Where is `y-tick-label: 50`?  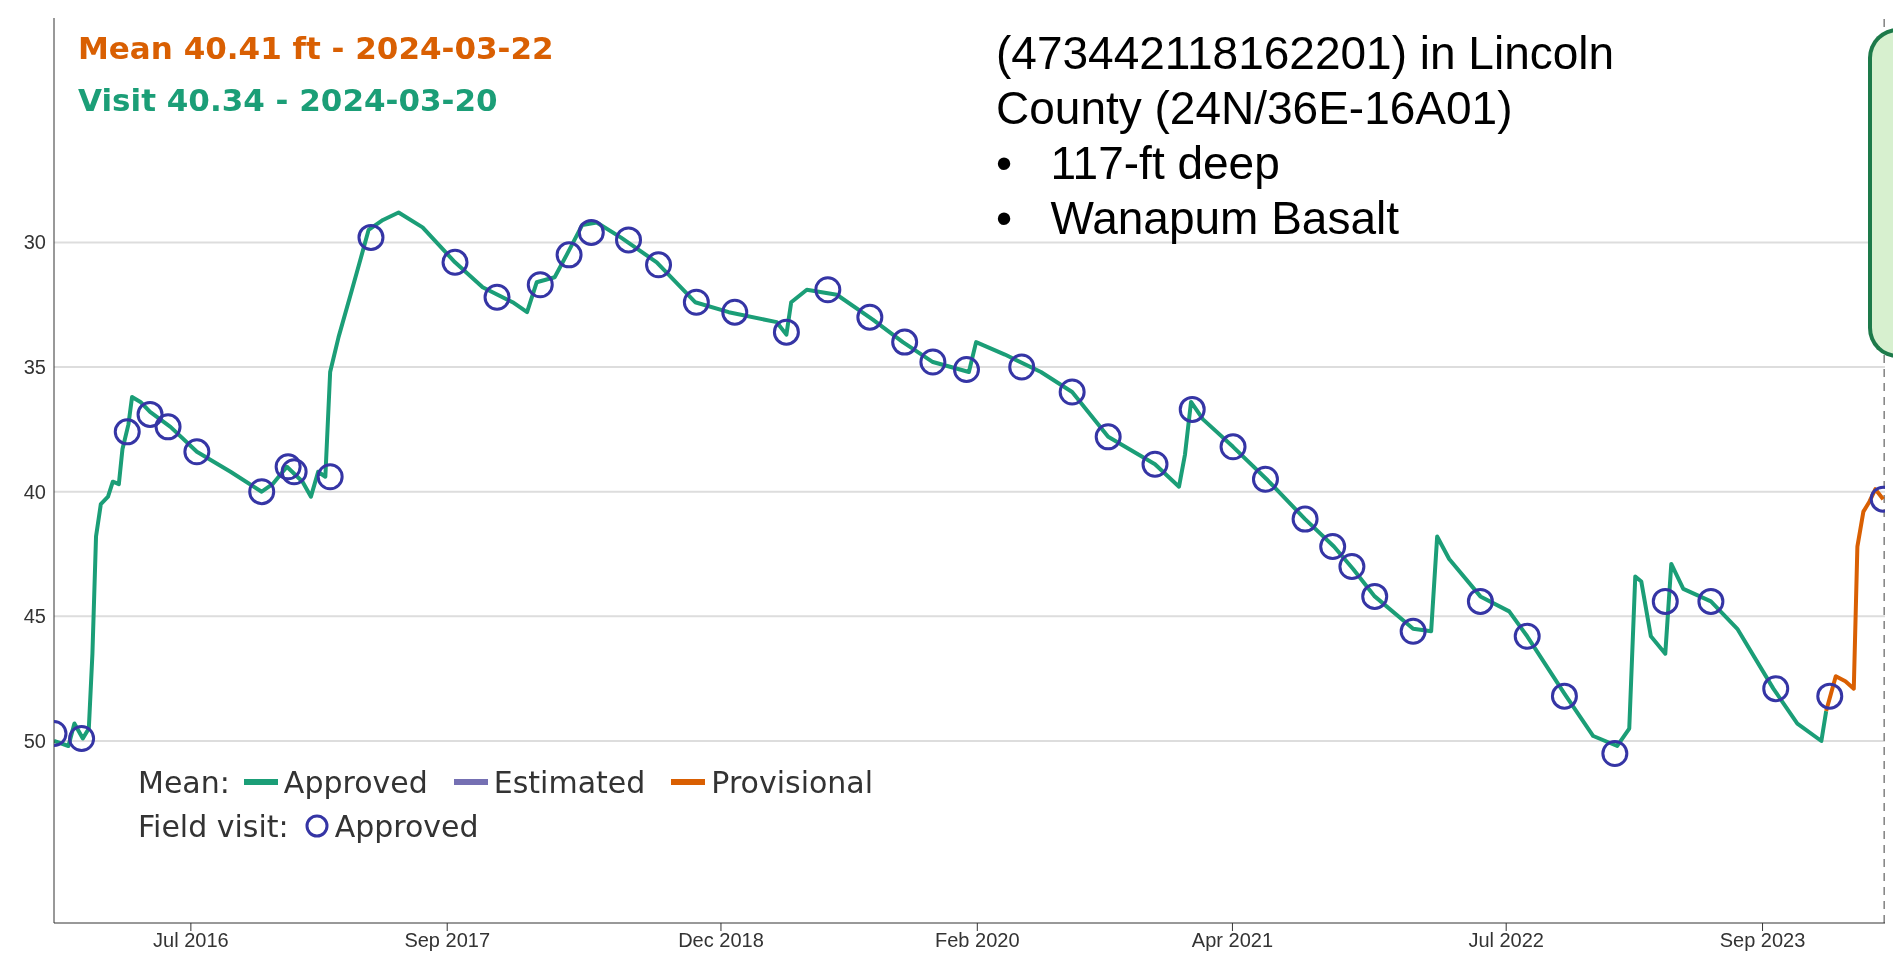
y-tick-label: 50 is located at coordinates (34, 741).